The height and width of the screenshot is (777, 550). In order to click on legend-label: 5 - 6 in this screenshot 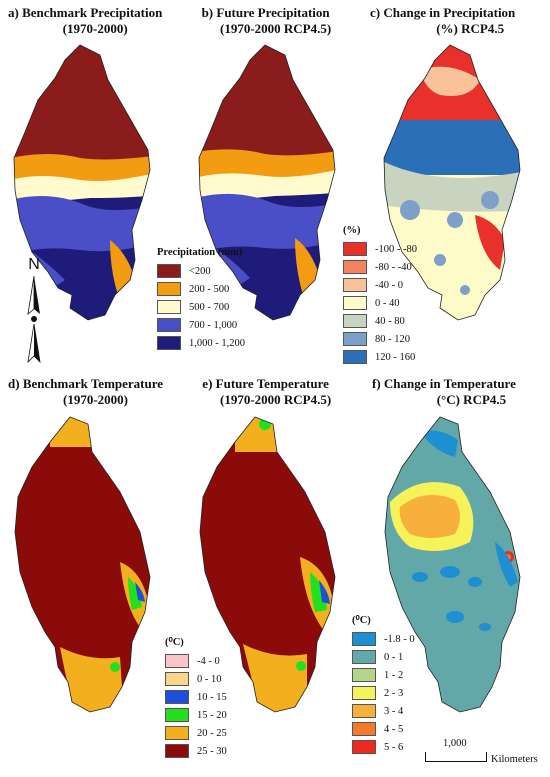, I will do `click(394, 747)`.